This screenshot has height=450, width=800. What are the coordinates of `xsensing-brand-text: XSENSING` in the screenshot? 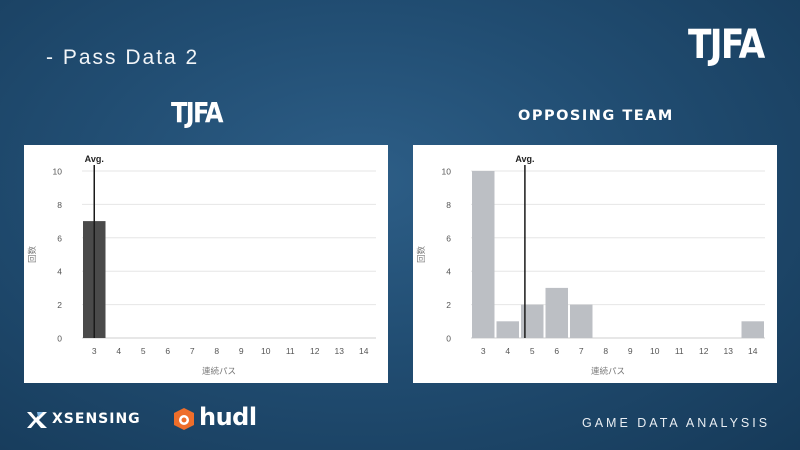 It's located at (96, 419).